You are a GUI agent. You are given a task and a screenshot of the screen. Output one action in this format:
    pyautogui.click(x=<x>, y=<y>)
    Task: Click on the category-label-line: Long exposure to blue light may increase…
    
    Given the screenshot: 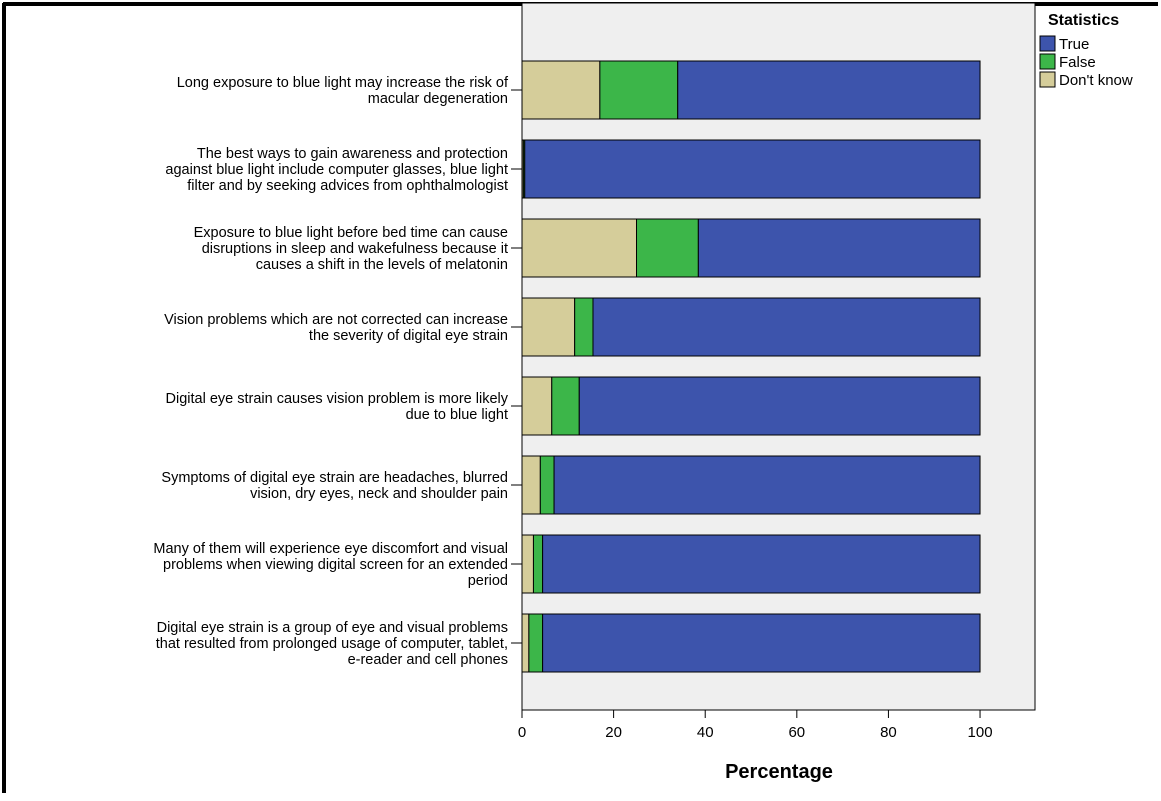 What is the action you would take?
    pyautogui.click(x=343, y=83)
    